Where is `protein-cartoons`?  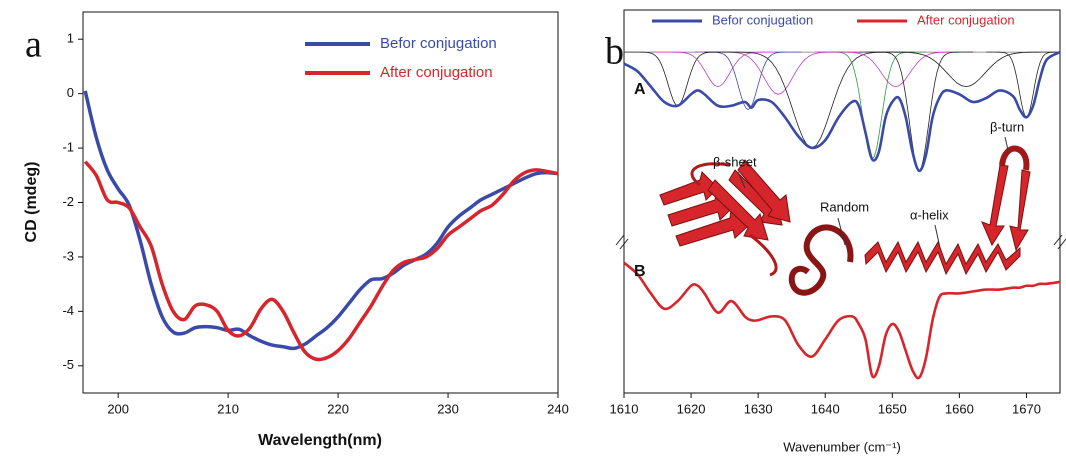 protein-cartoons is located at coordinates (845, 220).